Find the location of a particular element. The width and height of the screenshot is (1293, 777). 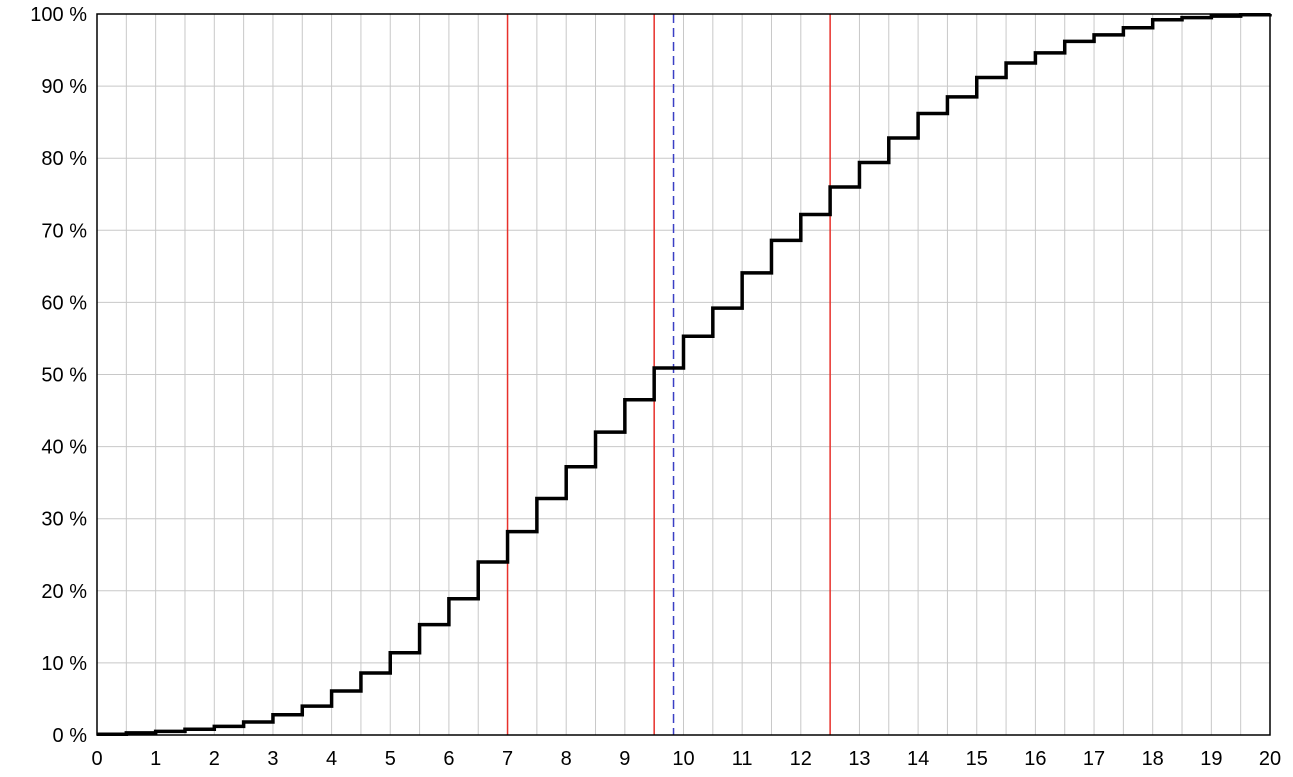

x-tick-label: 17 is located at coordinates (1094, 759).